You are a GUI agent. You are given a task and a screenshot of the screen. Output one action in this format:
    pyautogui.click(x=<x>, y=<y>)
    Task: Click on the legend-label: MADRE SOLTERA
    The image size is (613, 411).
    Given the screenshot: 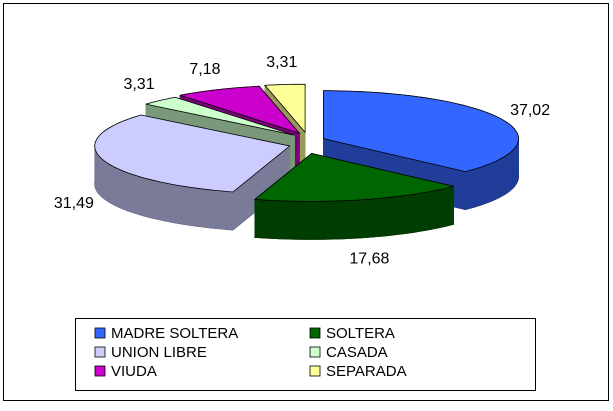 What is the action you would take?
    pyautogui.click(x=174, y=333)
    